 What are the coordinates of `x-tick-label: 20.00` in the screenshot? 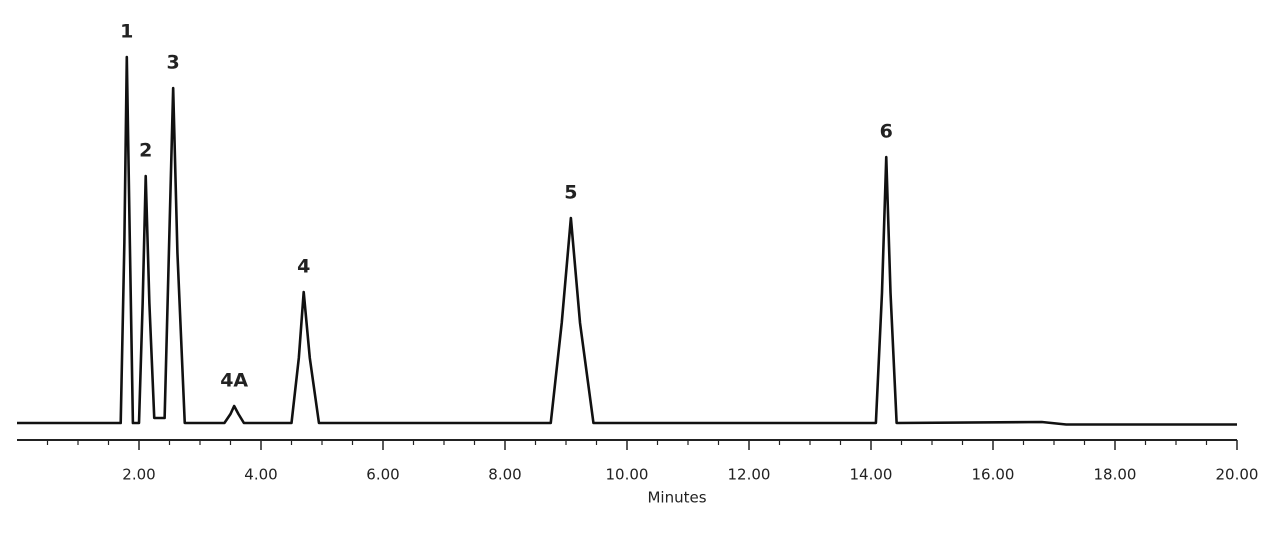 It's located at (1237, 475).